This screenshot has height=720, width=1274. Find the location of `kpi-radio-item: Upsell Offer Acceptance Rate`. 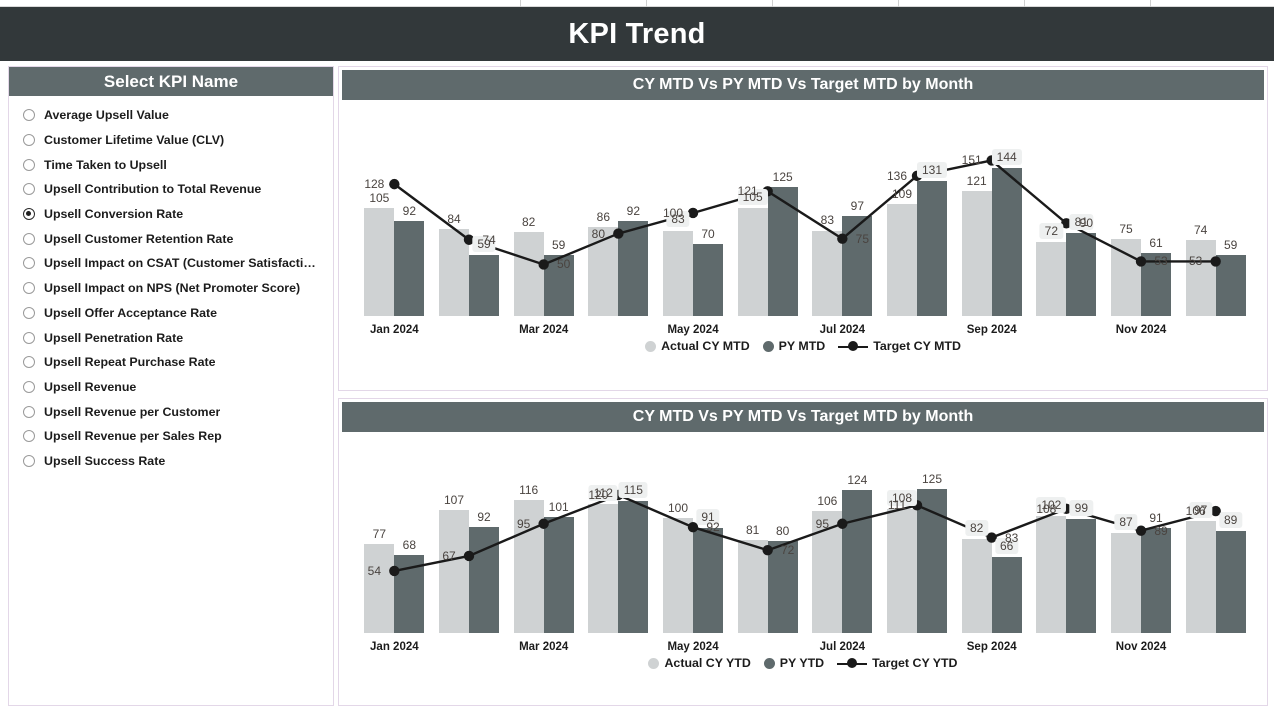

kpi-radio-item: Upsell Offer Acceptance Rate is located at coordinates (171, 313).